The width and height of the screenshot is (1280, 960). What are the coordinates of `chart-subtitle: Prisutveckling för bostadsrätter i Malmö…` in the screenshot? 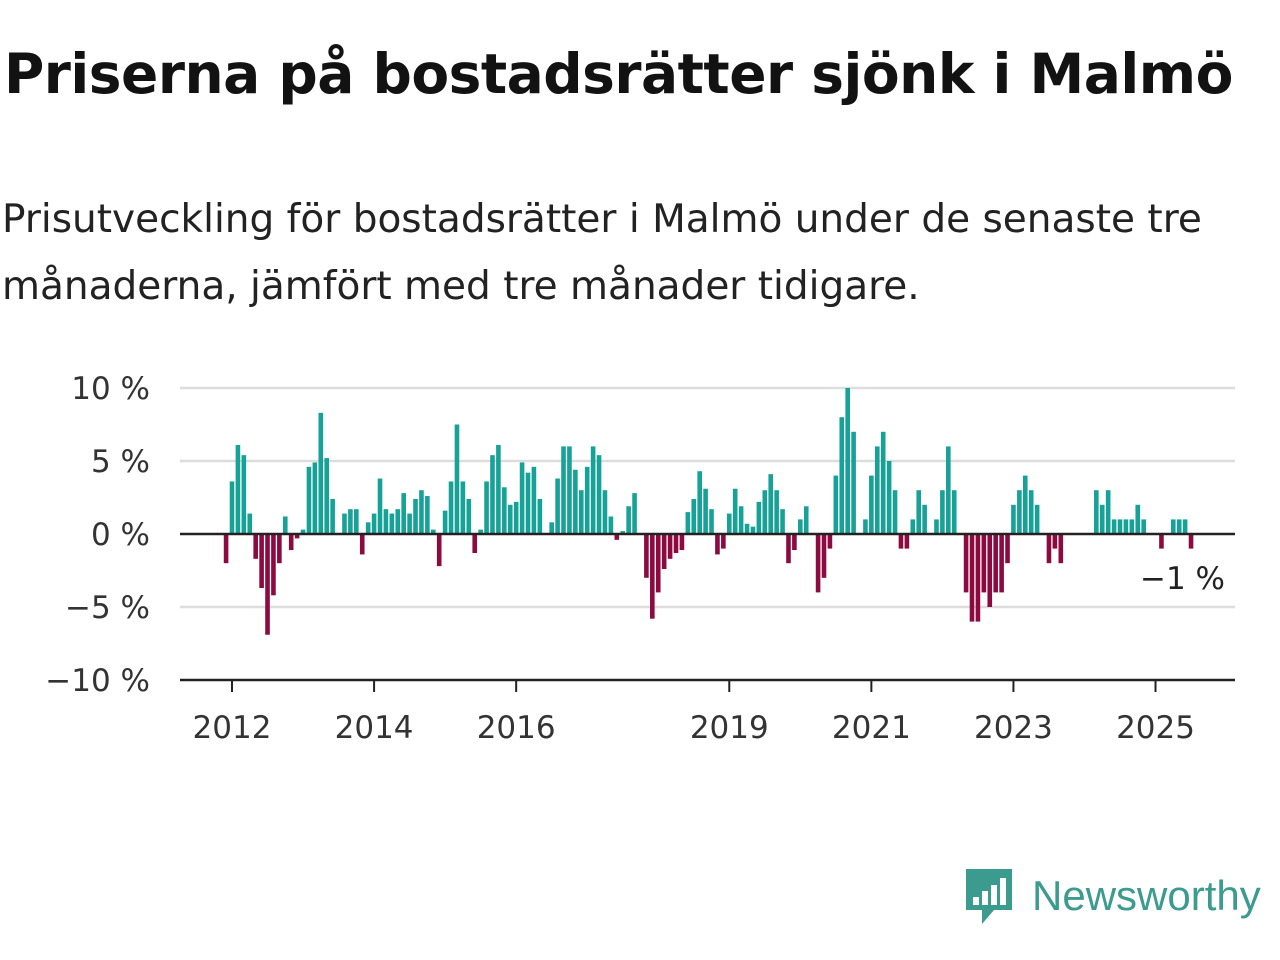 It's located at (602, 253).